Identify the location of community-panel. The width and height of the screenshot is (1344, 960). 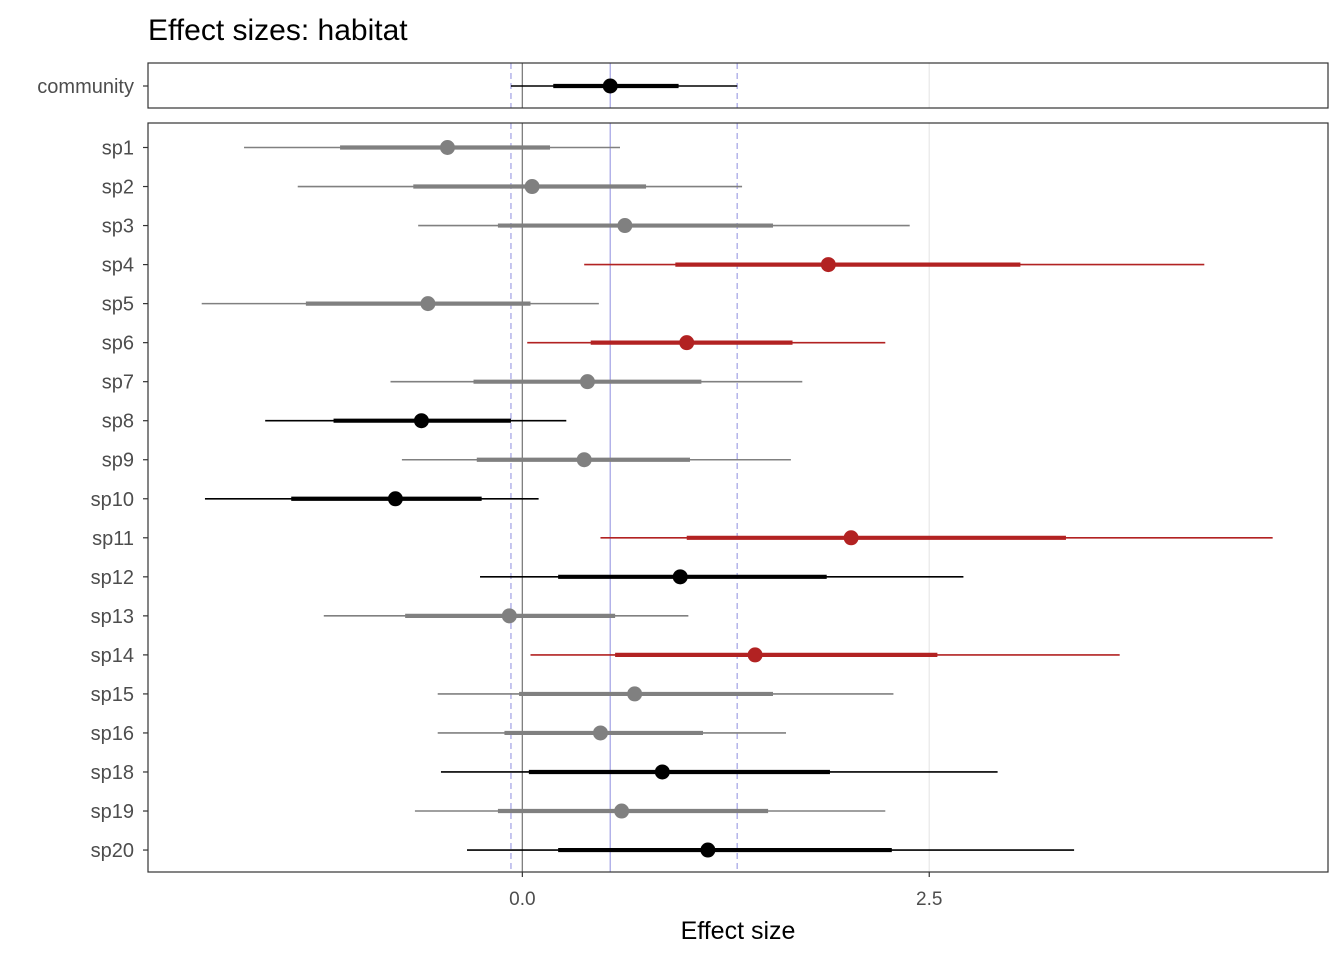
(736, 85).